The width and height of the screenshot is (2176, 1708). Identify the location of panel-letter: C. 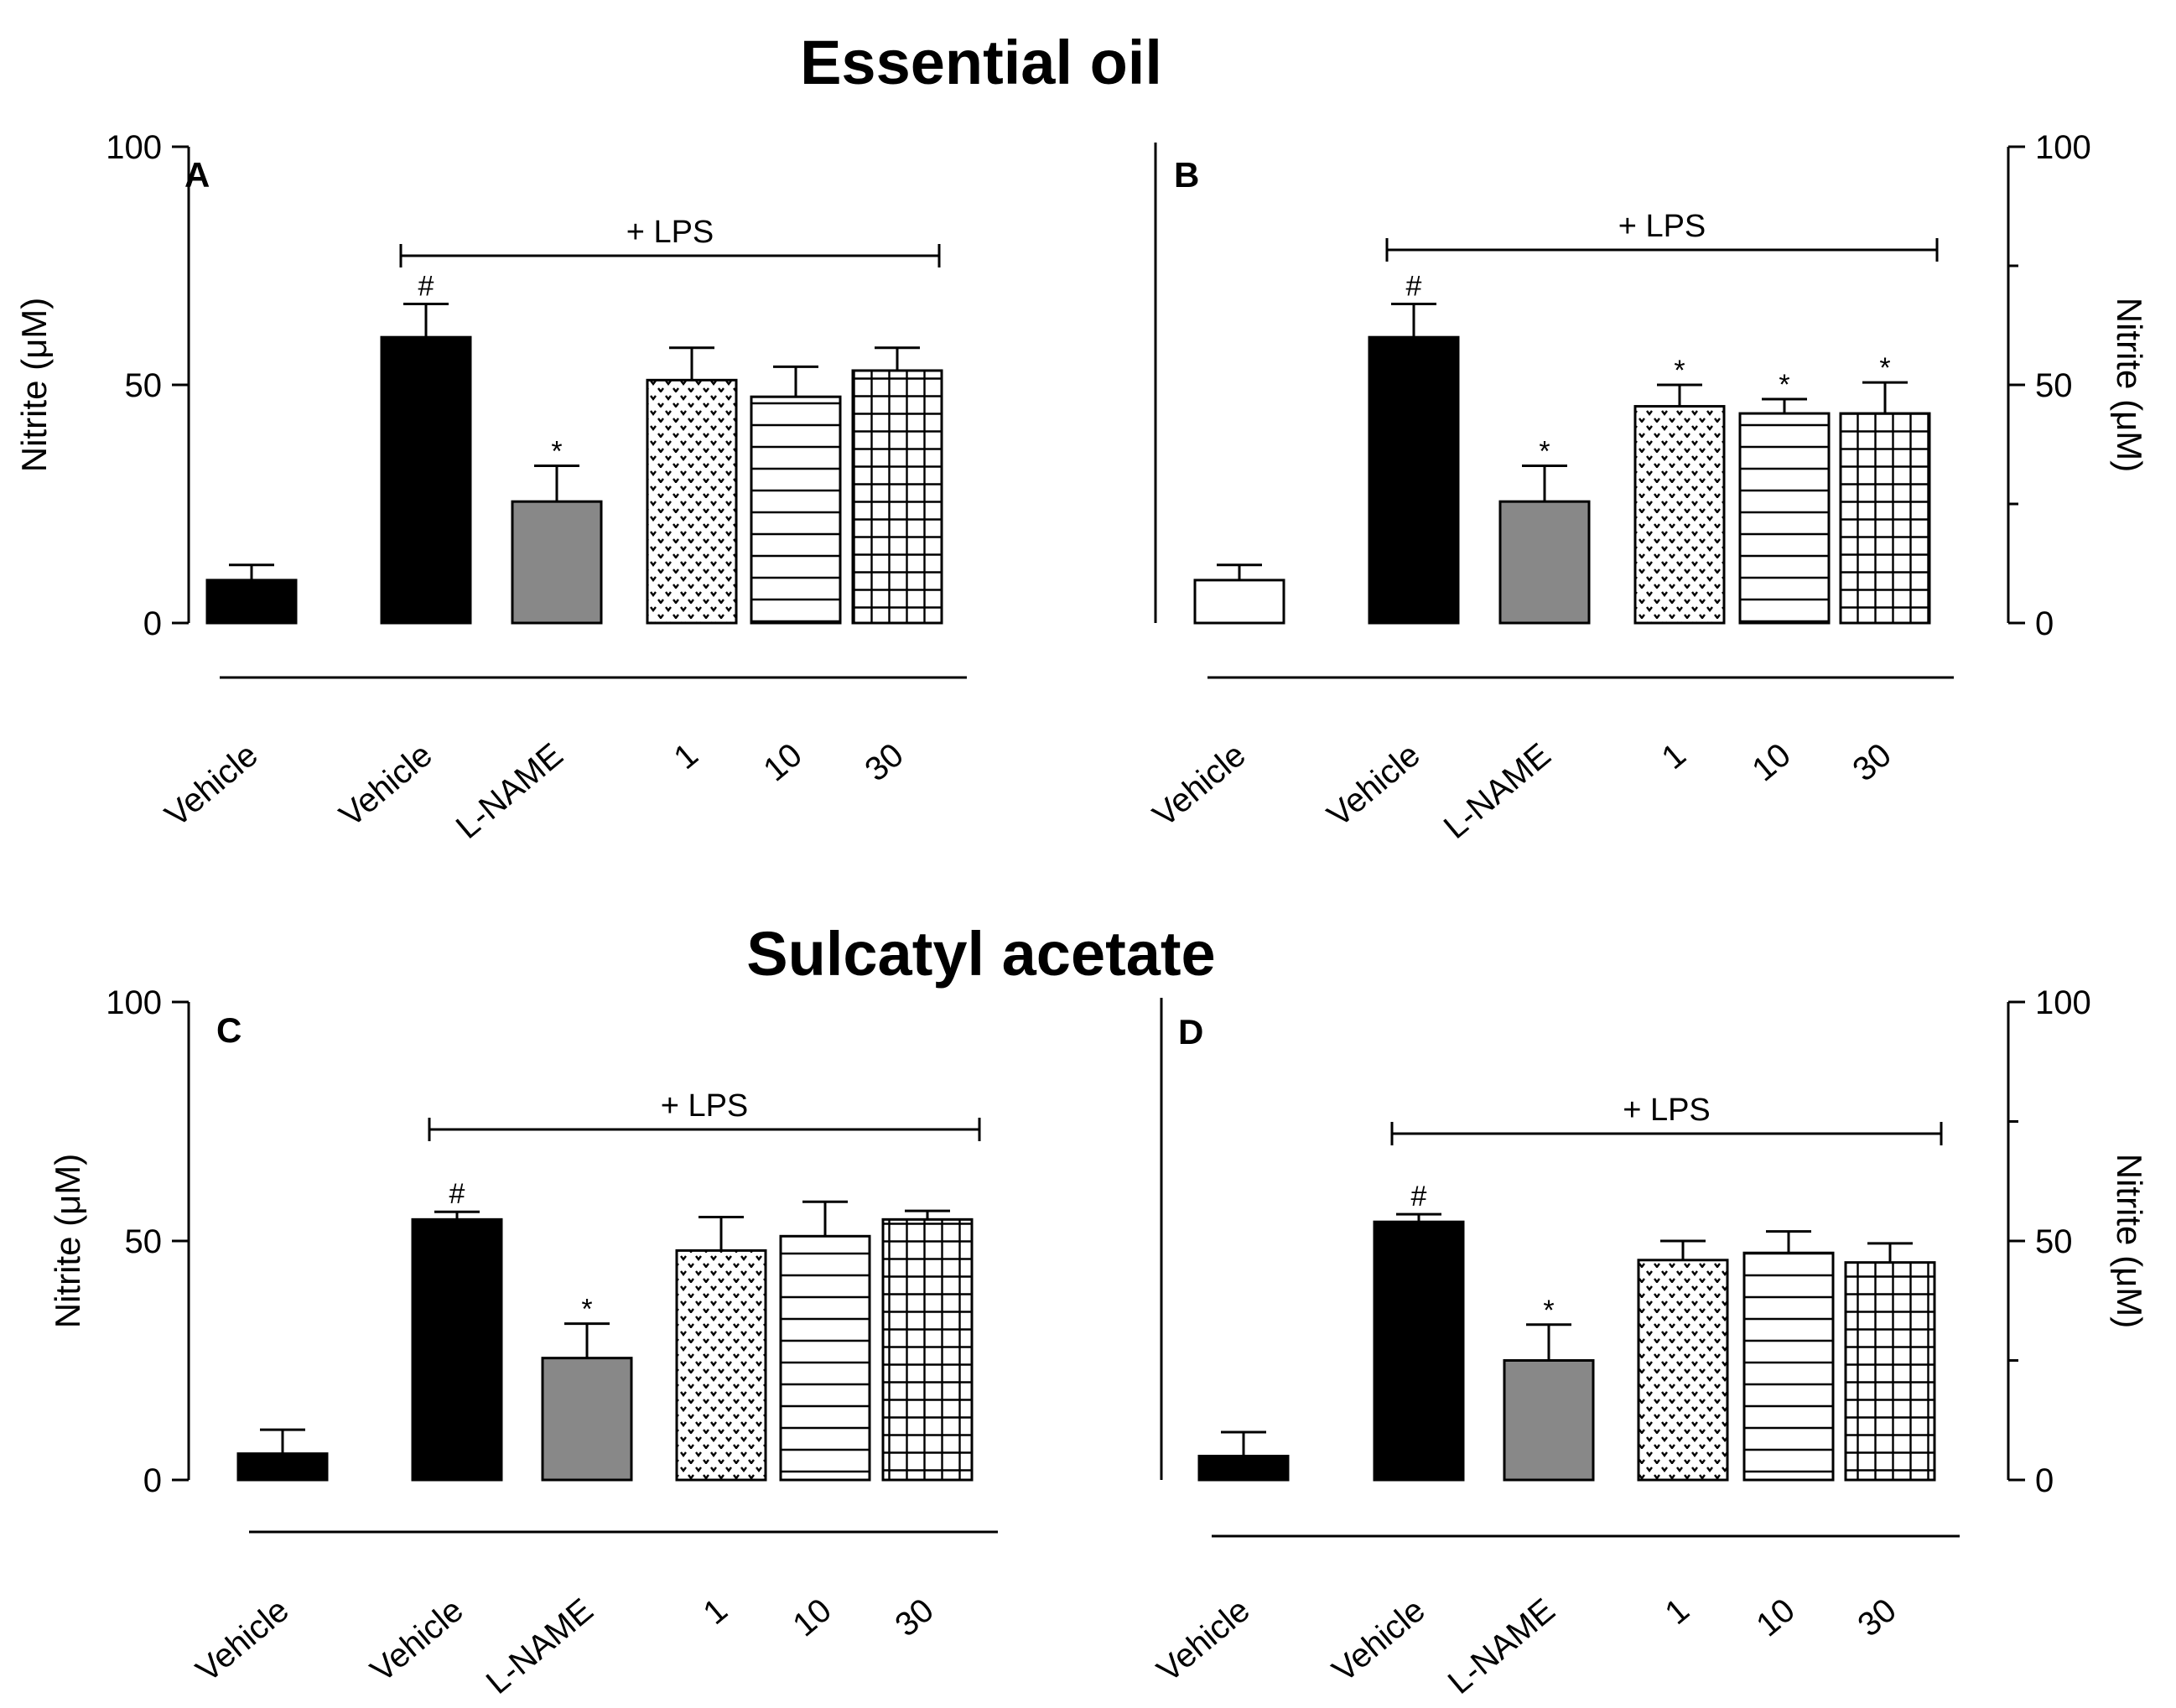
(229, 1030).